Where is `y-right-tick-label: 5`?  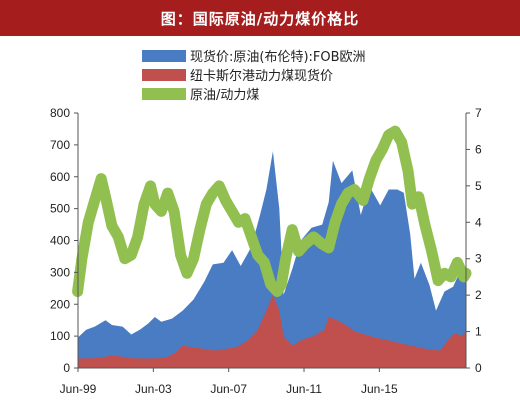
y-right-tick-label: 5 is located at coordinates (478, 186).